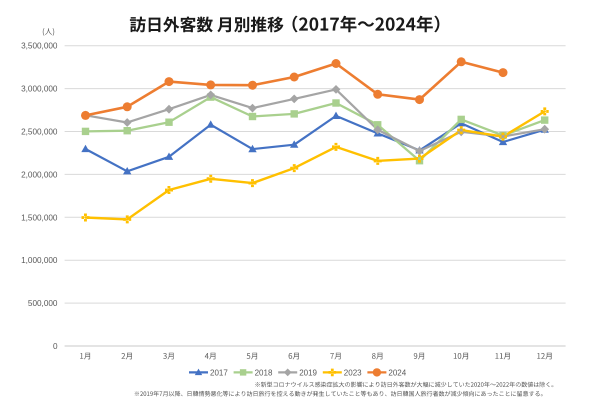 Image resolution: width=600 pixels, height=419 pixels. I want to click on svg-text: 1,000,000, so click(39, 260).